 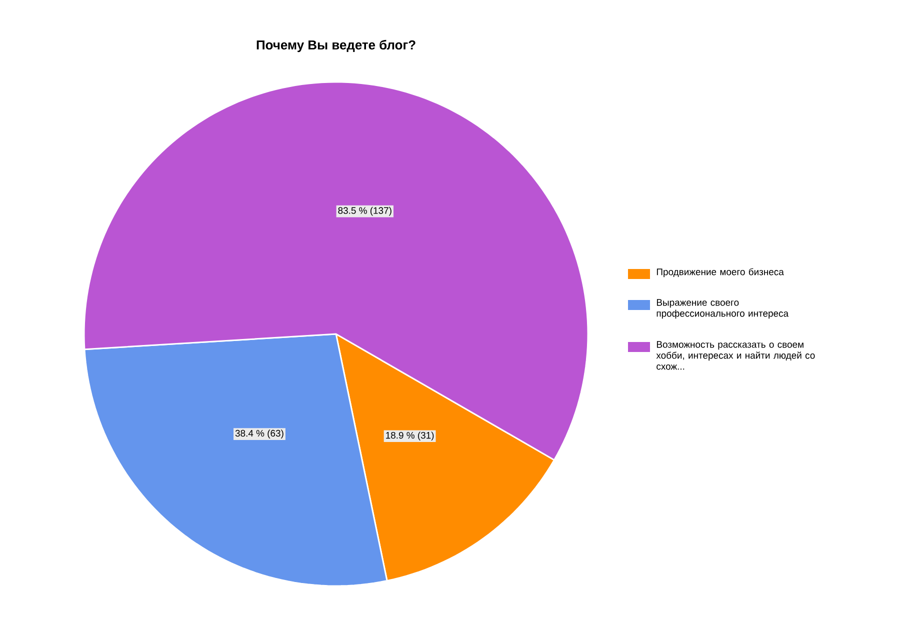 I want to click on legend-label: Продвижение моего бизнеса, so click(x=720, y=273).